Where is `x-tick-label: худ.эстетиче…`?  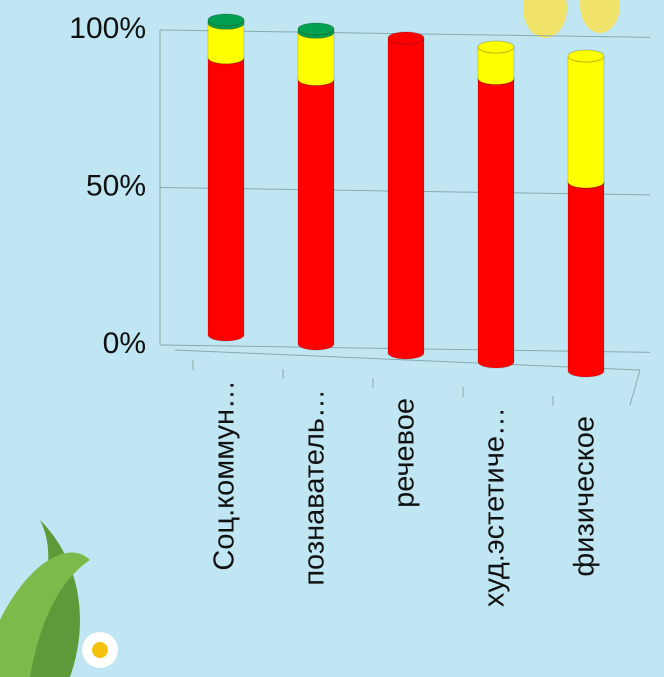
x-tick-label: худ.эстетиче… is located at coordinates (495, 507).